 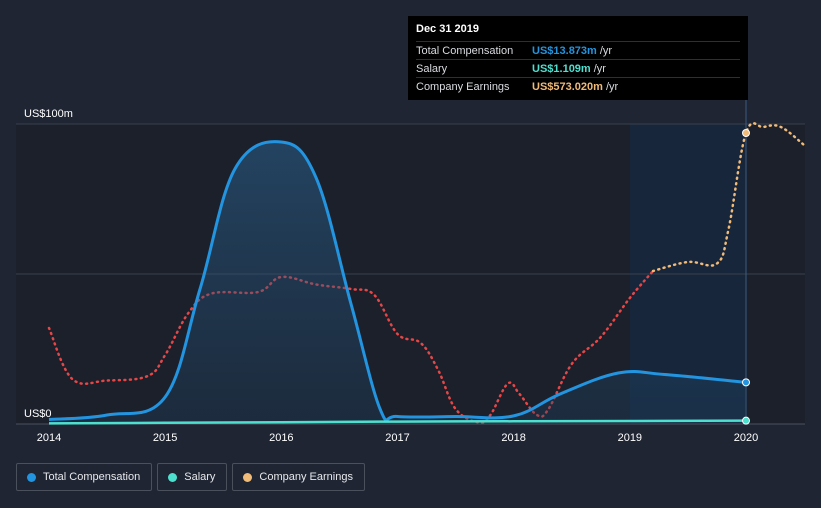 What do you see at coordinates (447, 29) in the screenshot?
I see `tooltip-date: Dec 31 2019` at bounding box center [447, 29].